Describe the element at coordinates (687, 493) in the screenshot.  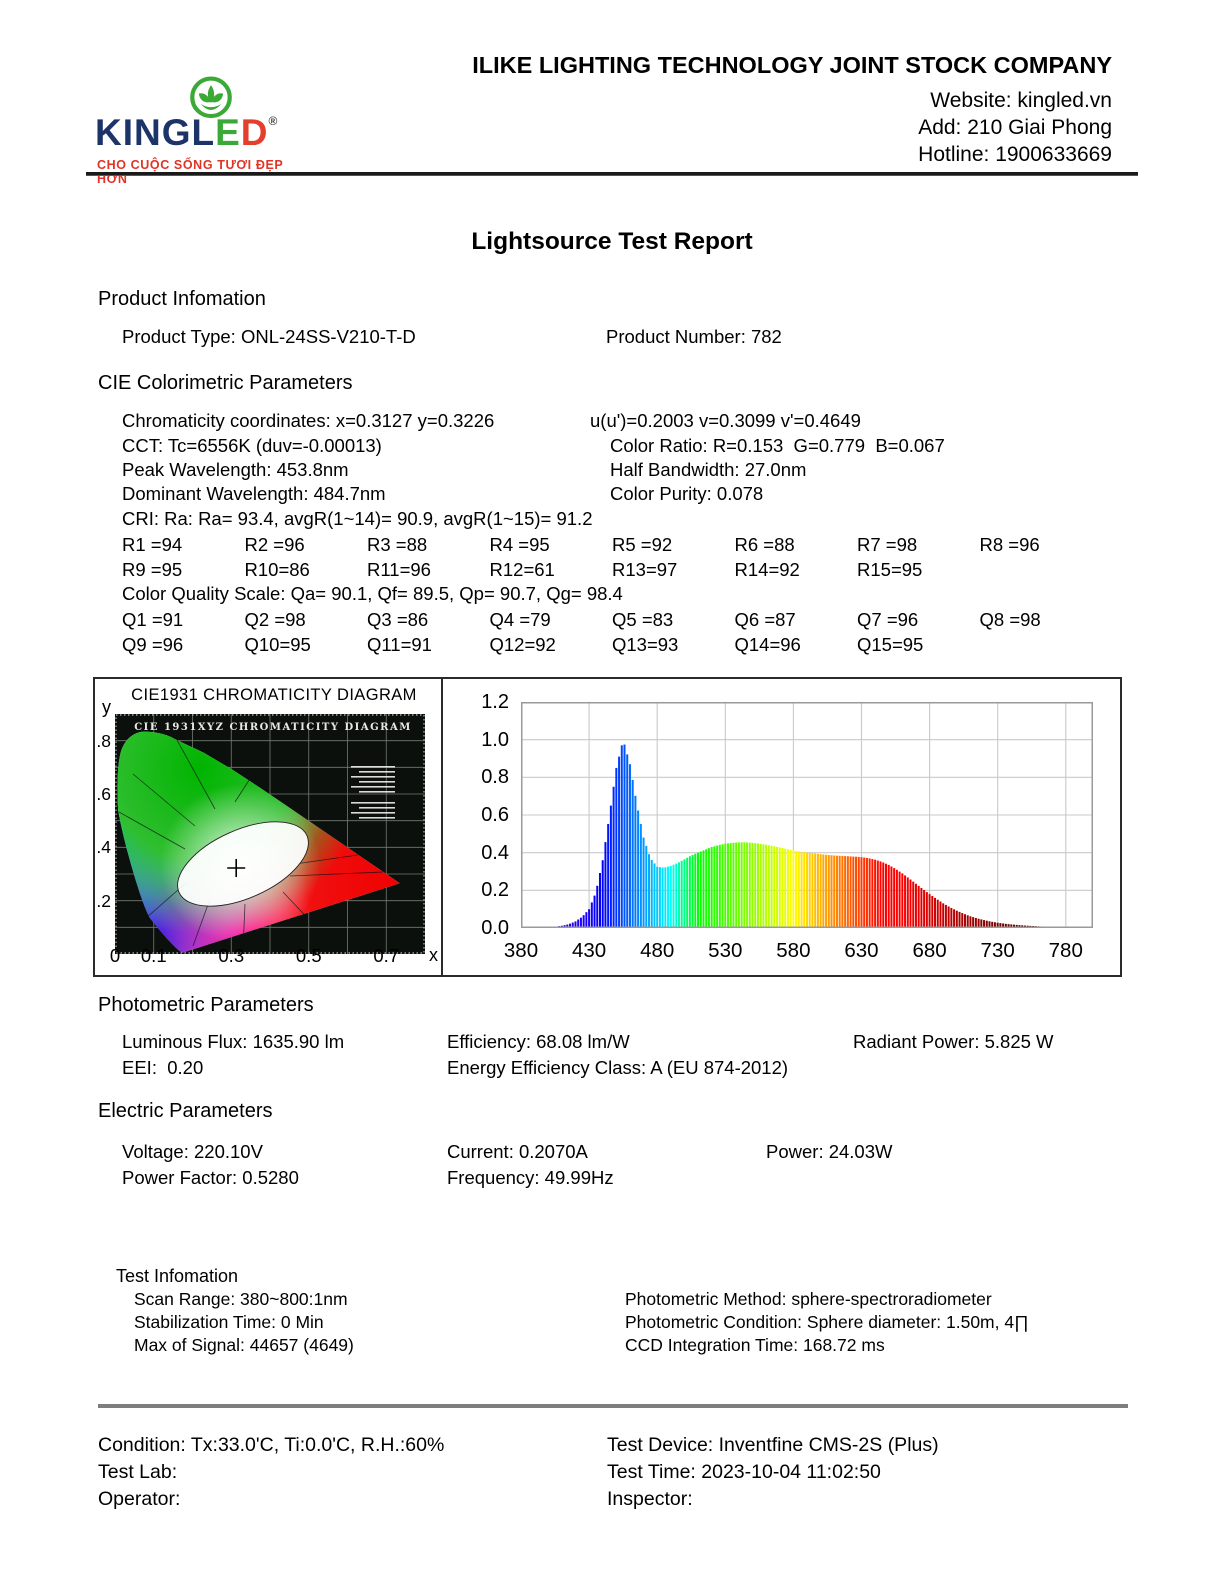
I see `color-purity: Color Purity: 0.078` at that location.